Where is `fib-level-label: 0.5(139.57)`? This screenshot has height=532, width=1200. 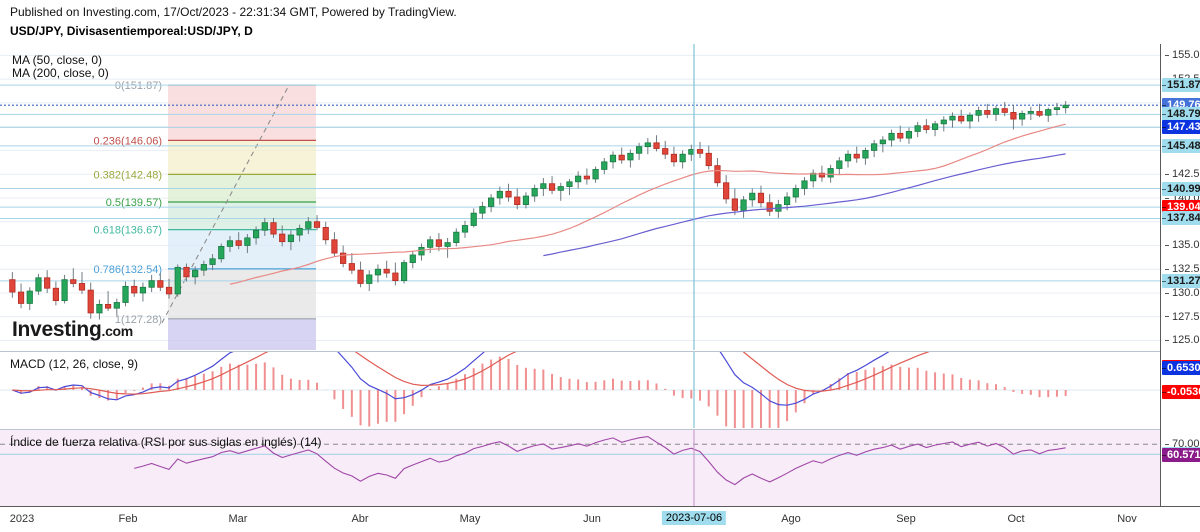
fib-level-label: 0.5(139.57) is located at coordinates (134, 203).